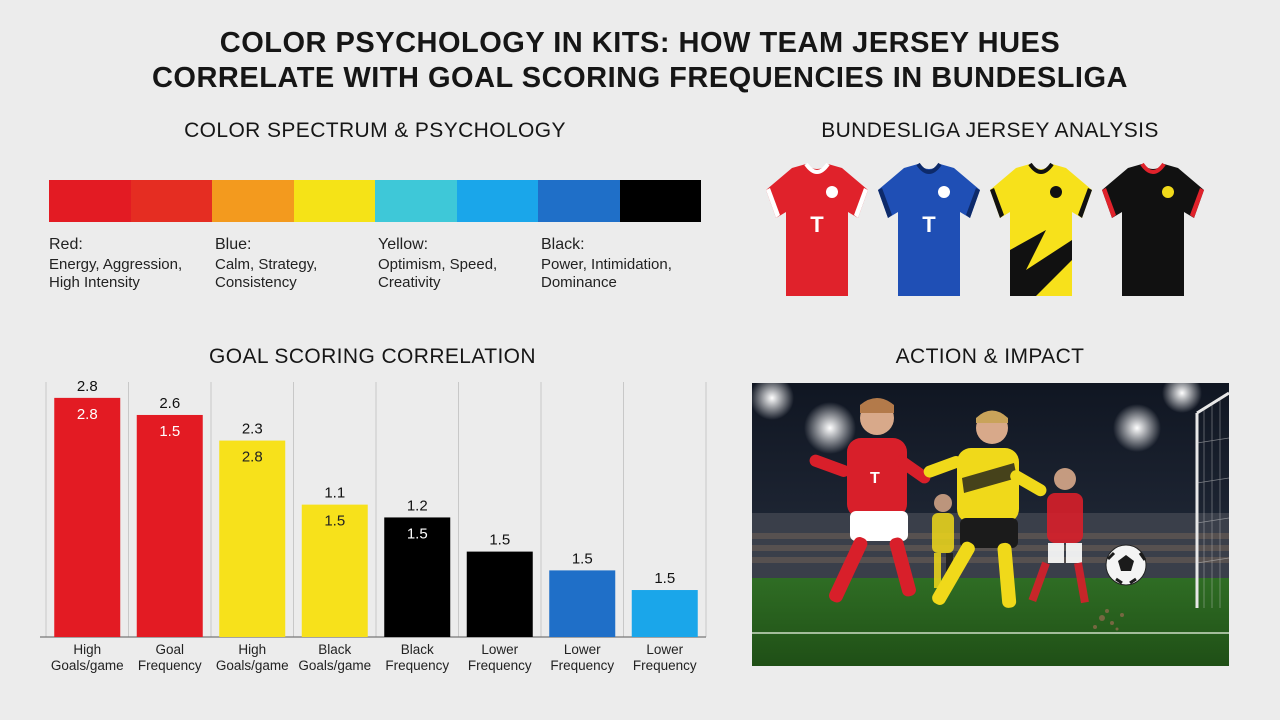 The height and width of the screenshot is (720, 1280). I want to click on action-title: ACTION & IMPACT, so click(990, 356).